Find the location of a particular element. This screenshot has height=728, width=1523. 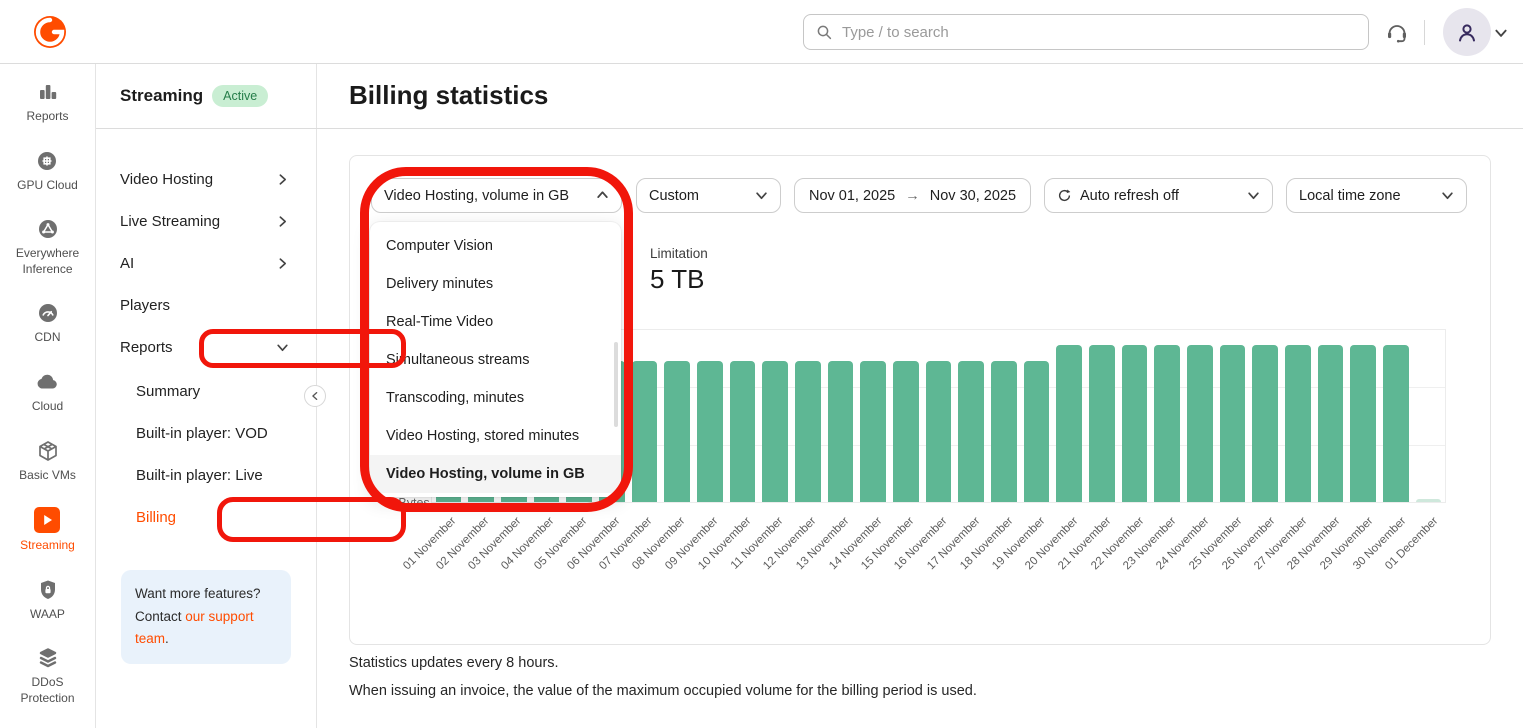

sidebar-item-ai: AI is located at coordinates (206, 263).